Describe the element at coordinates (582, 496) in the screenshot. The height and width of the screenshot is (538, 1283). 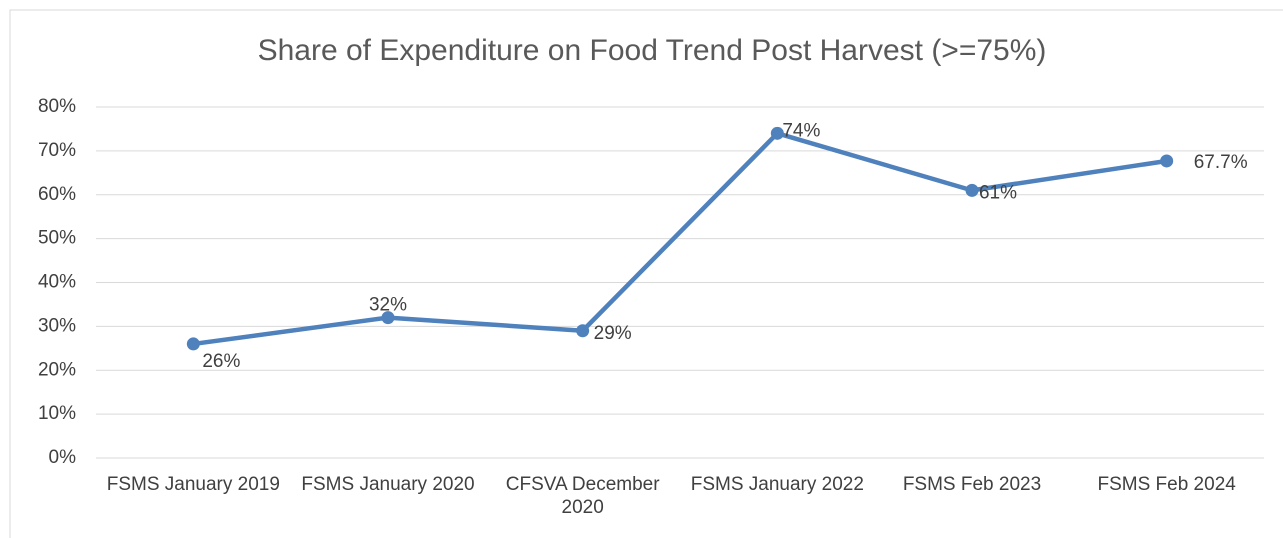
I see `x-tick-label: CFSVA December 2020` at that location.